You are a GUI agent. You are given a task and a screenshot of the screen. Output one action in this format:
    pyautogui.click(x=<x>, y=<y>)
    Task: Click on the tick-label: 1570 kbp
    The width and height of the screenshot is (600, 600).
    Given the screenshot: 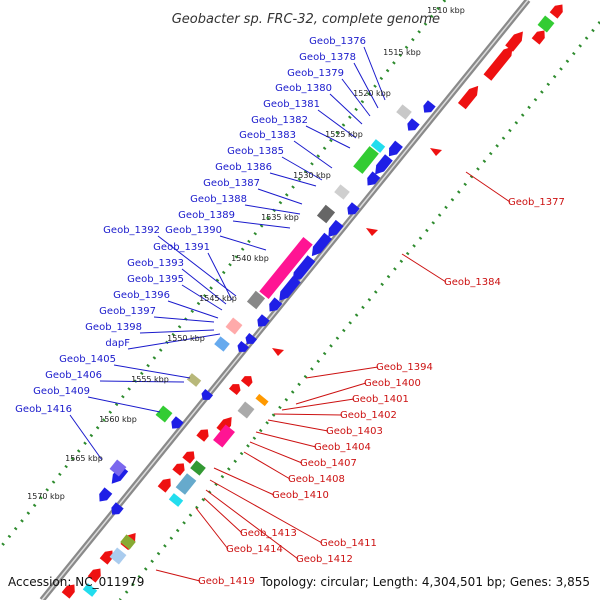 What is the action you would take?
    pyautogui.click(x=46, y=496)
    